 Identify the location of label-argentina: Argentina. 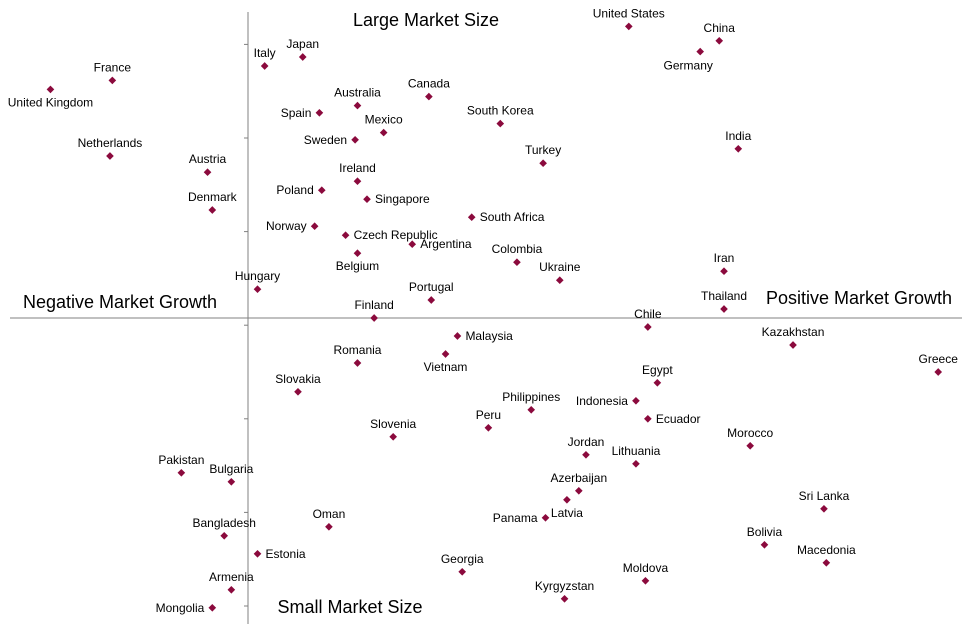
(446, 244).